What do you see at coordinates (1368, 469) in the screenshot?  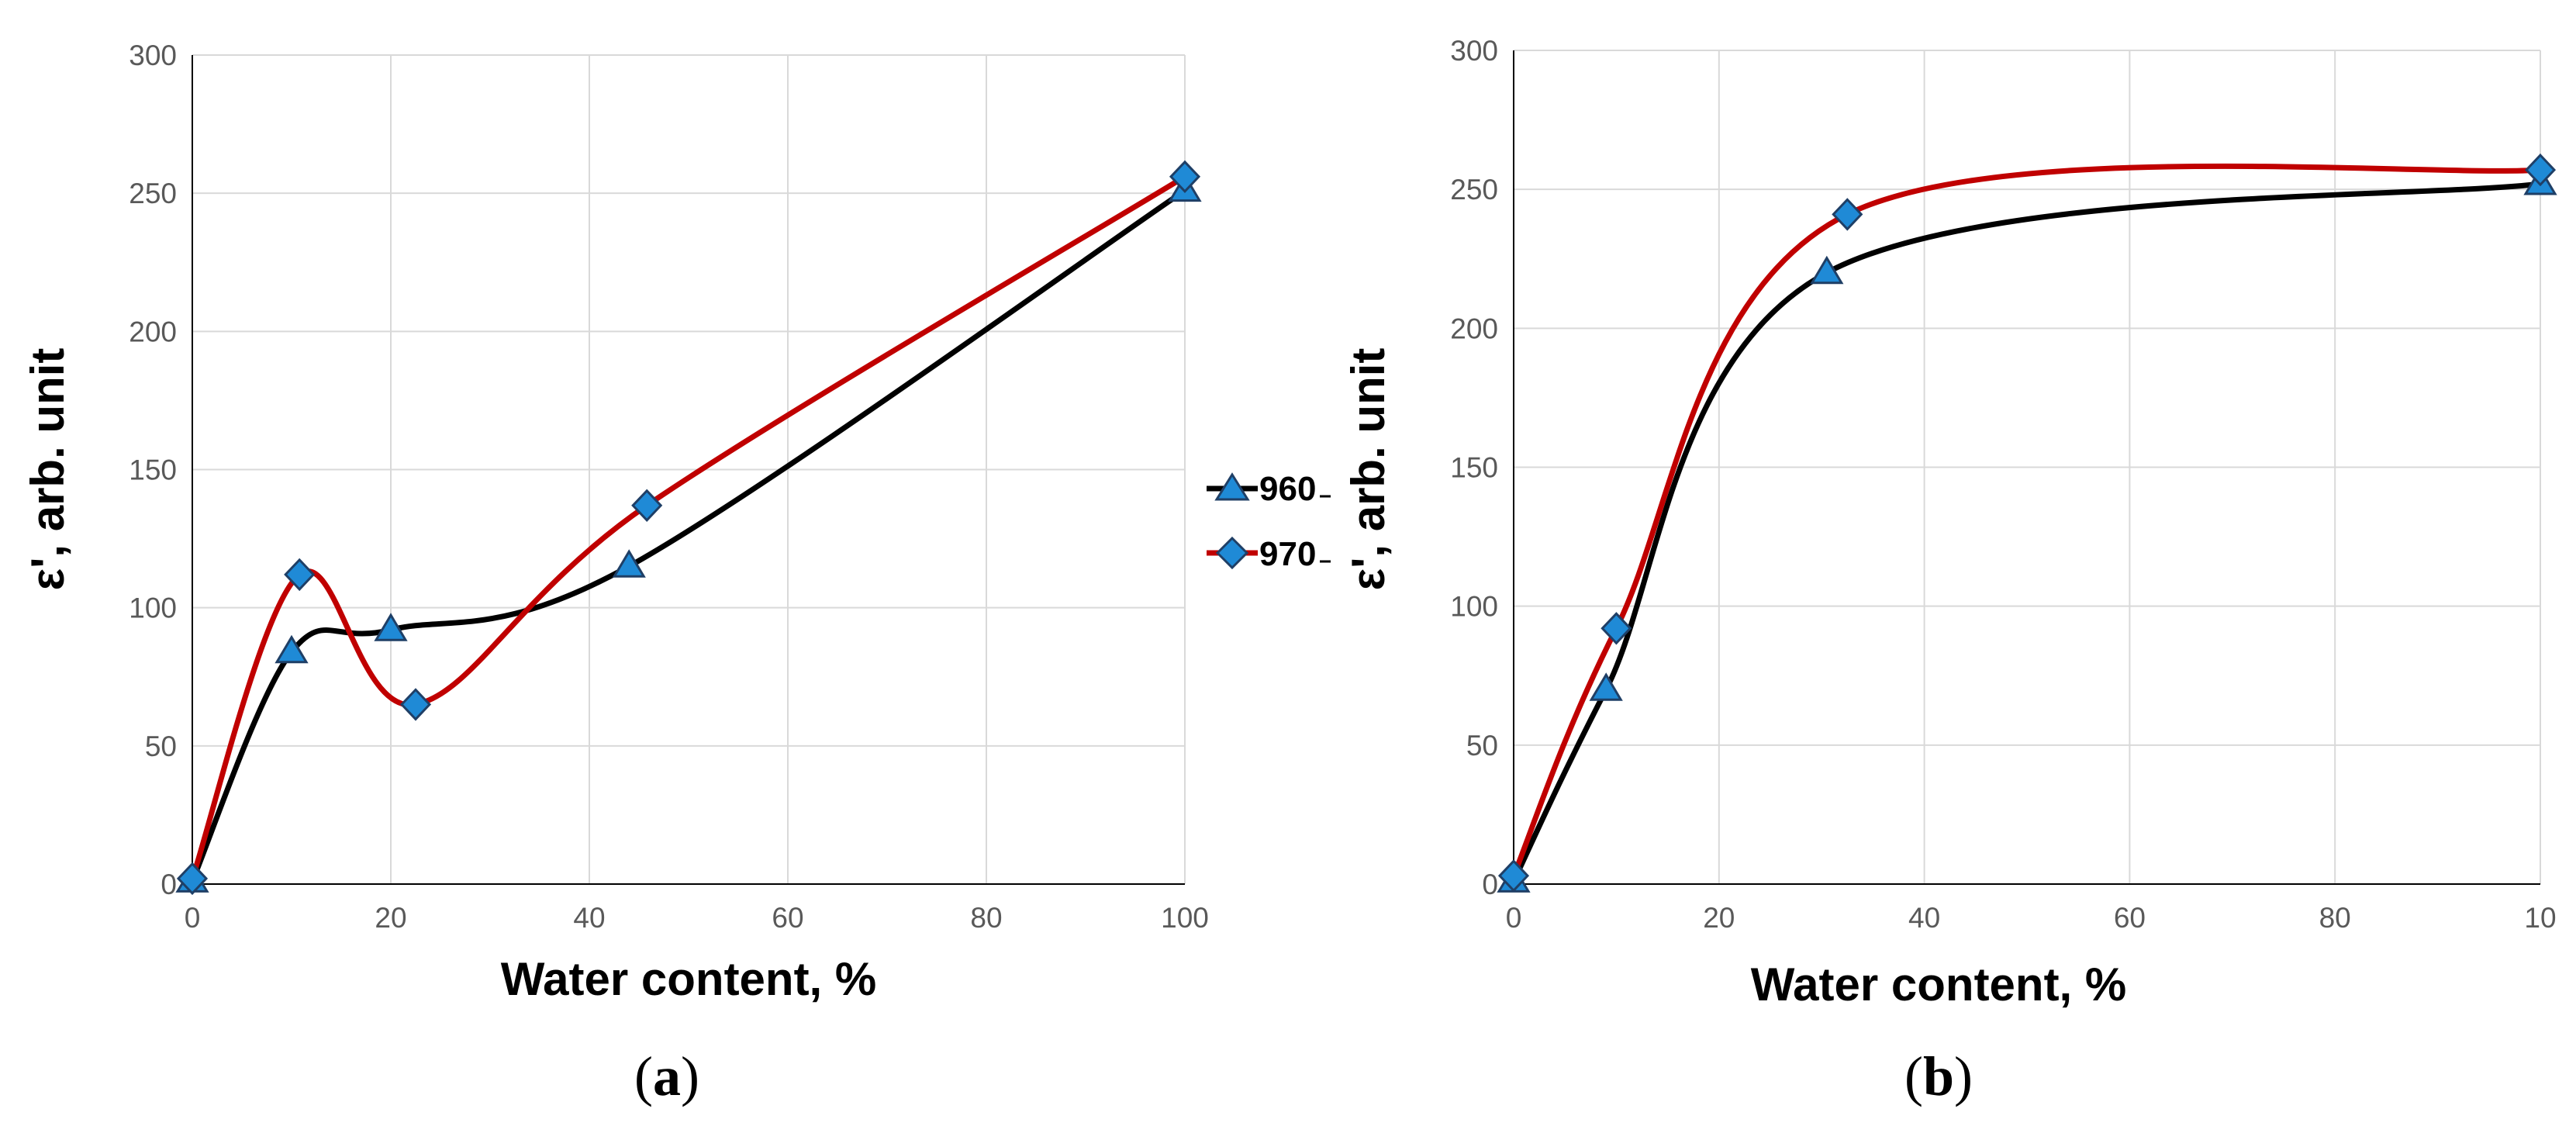 I see `chart-b-y-axis-title: ε', arb. unit` at bounding box center [1368, 469].